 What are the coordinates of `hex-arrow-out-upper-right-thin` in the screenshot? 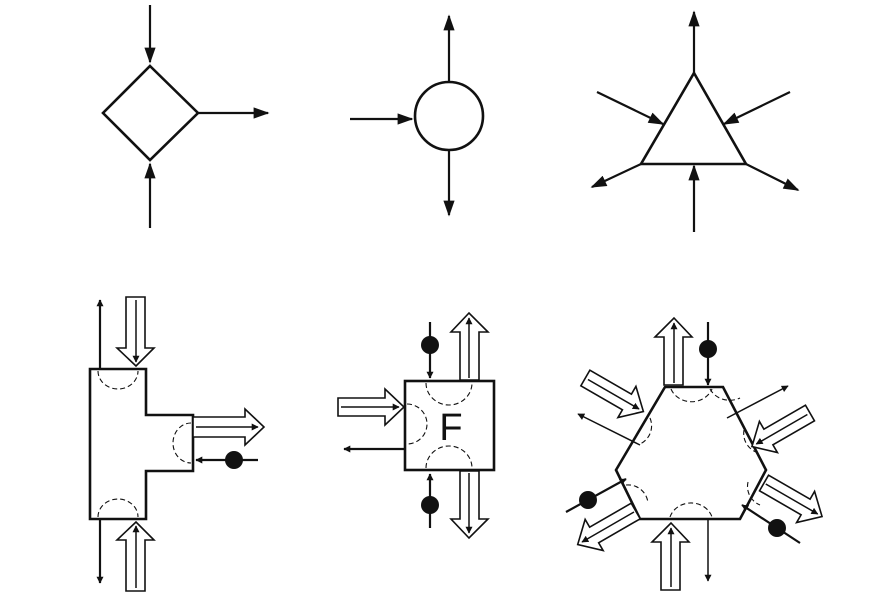 It's located at (757, 402).